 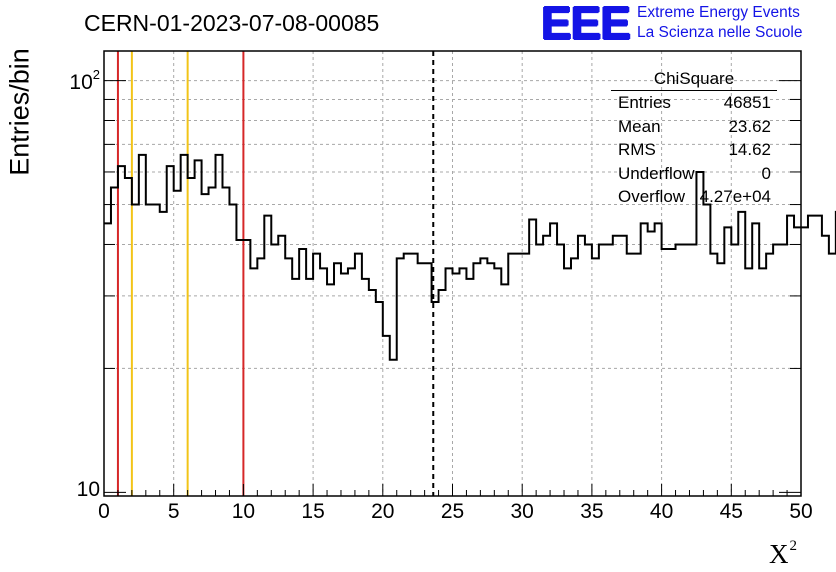 I want to click on stats-label: Underflow, so click(x=656, y=173).